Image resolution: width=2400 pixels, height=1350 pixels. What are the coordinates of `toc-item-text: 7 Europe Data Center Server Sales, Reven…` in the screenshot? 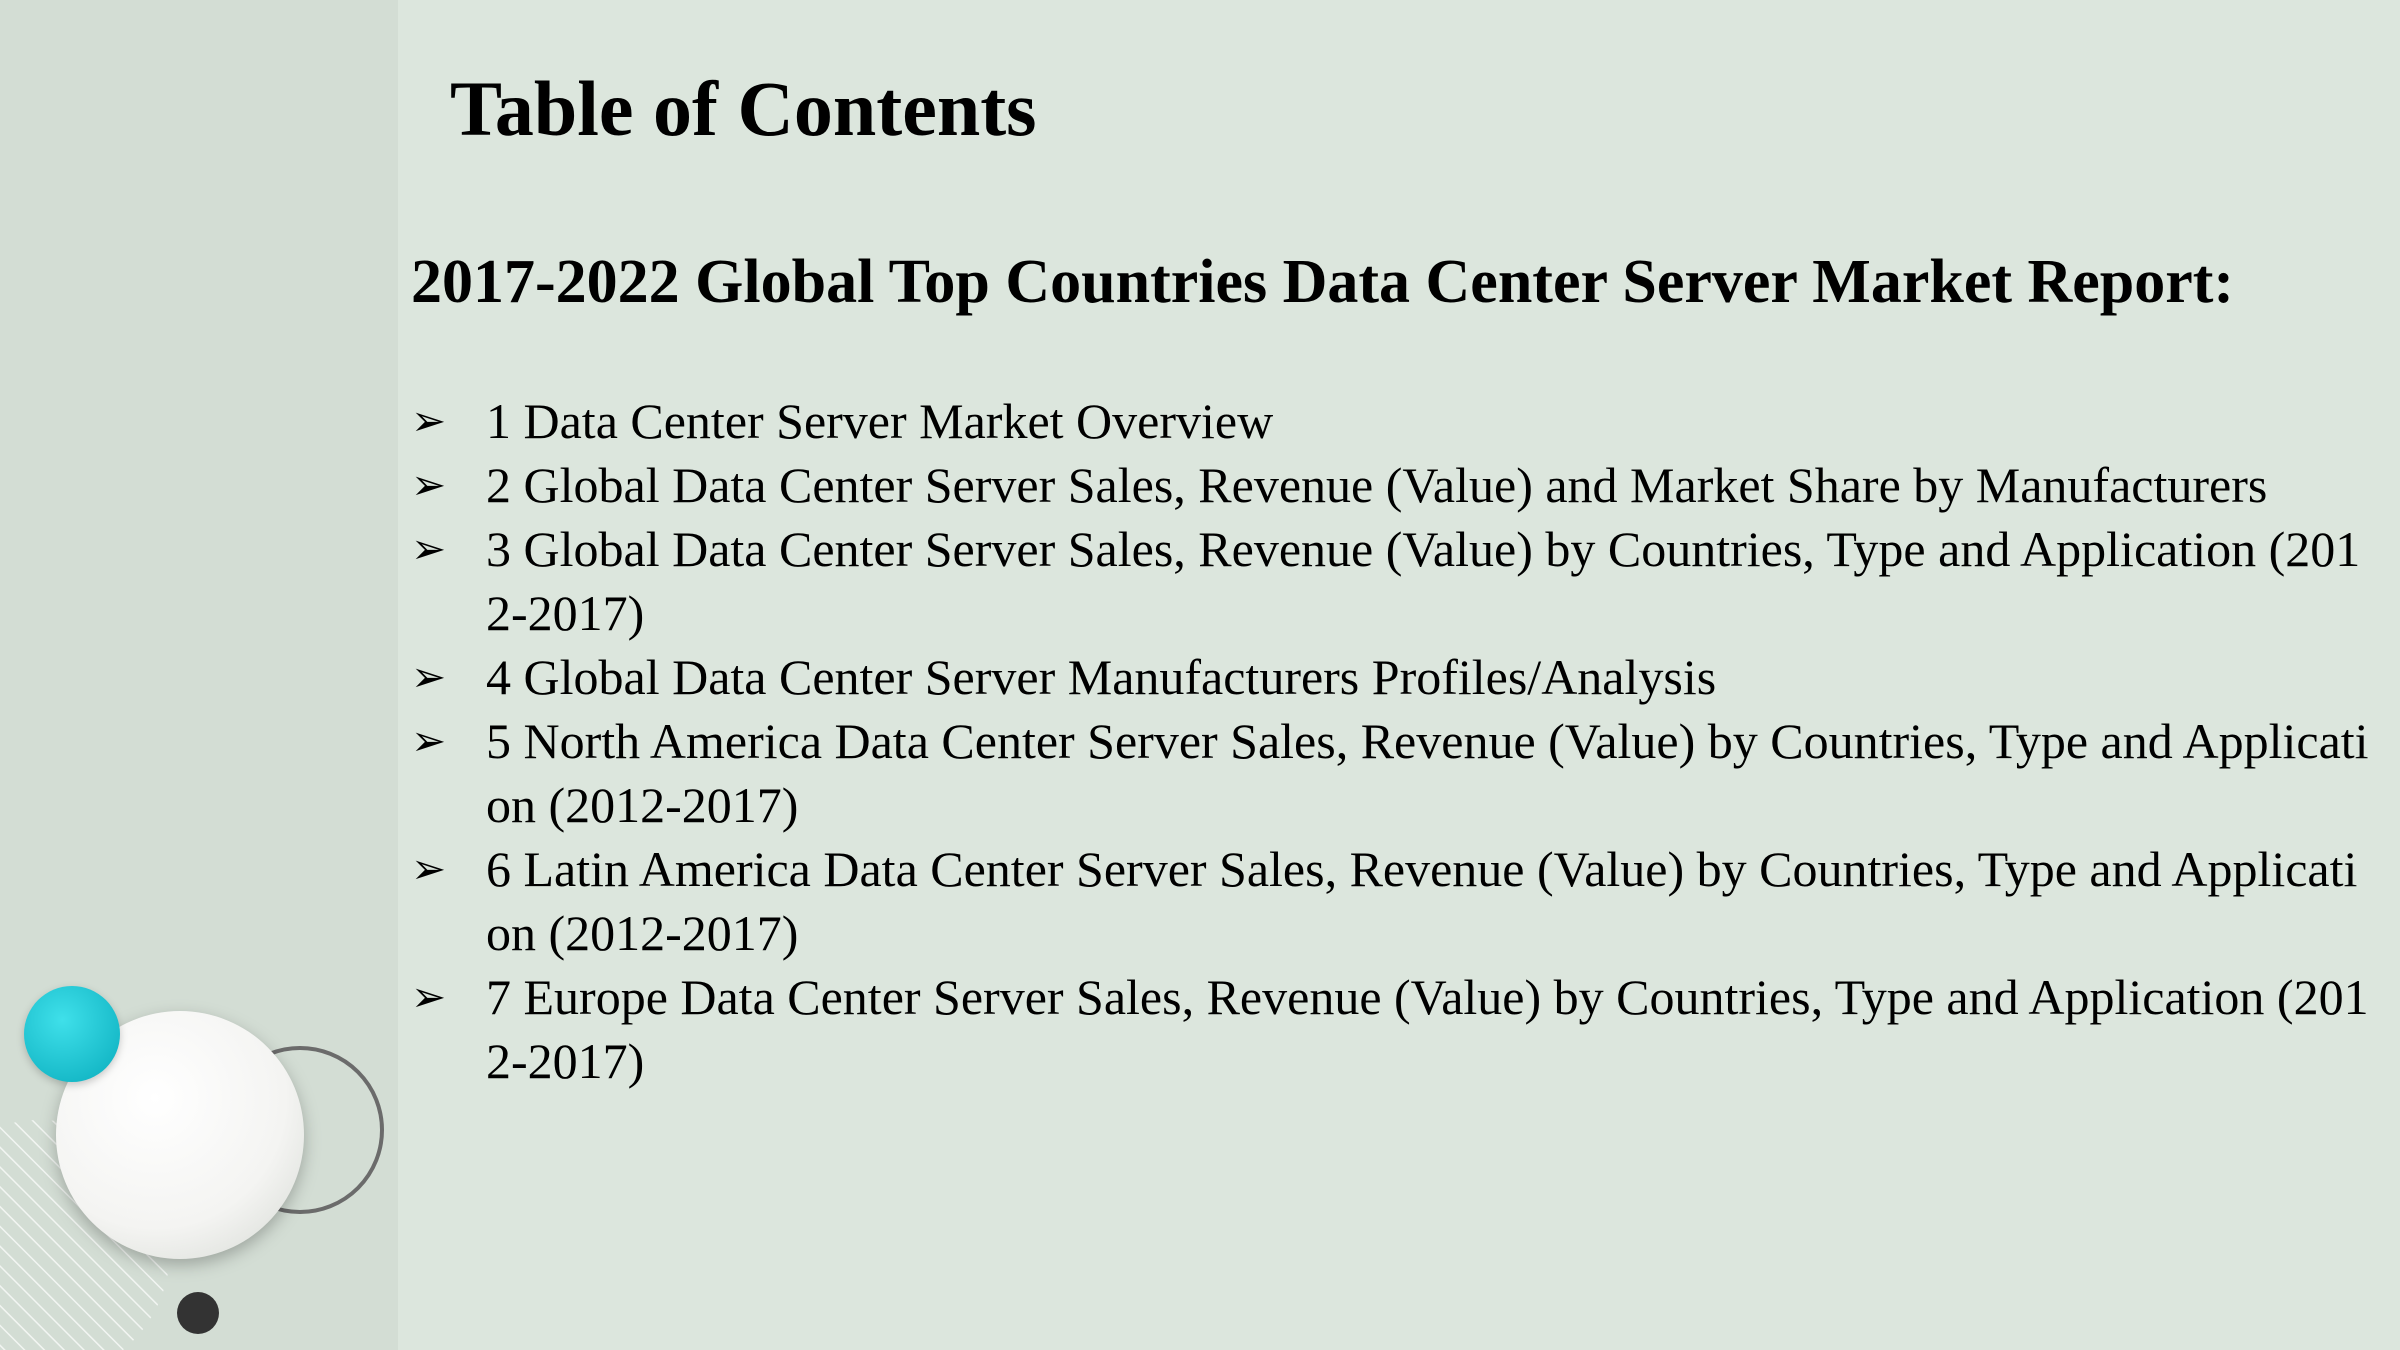 It's located at (1427, 1029).